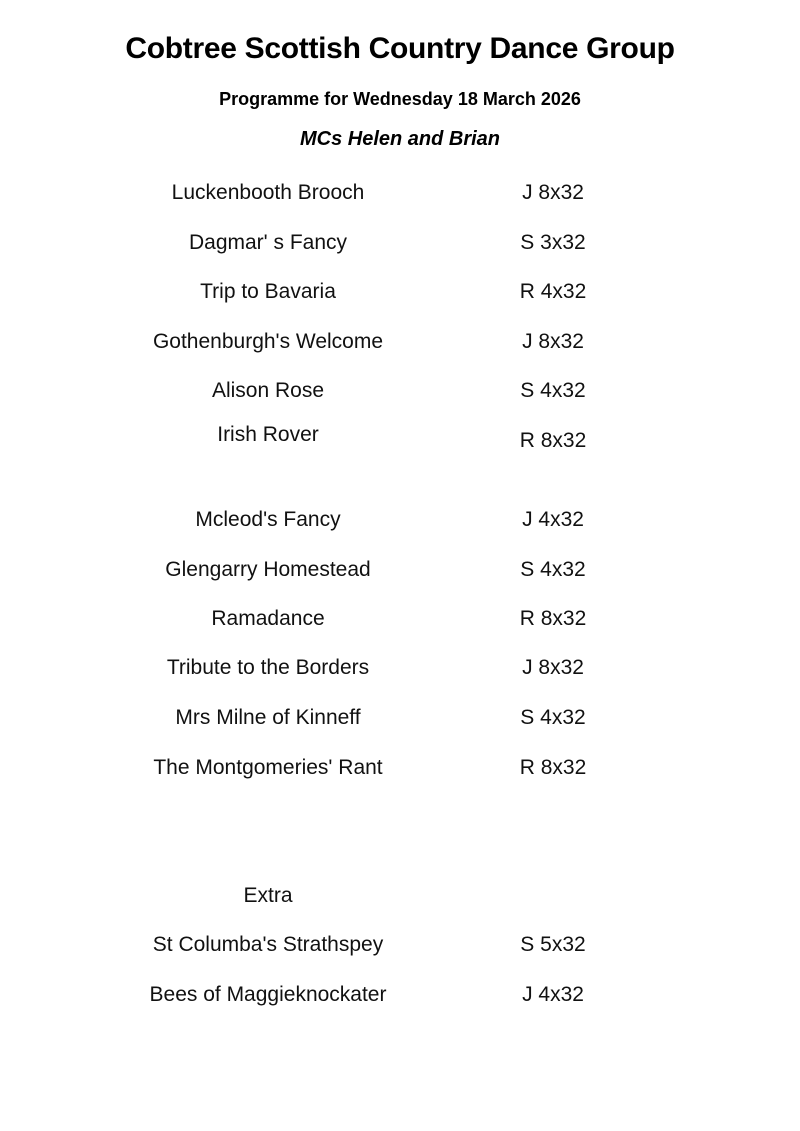 The height and width of the screenshot is (1131, 800). Describe the element at coordinates (268, 717) in the screenshot. I see `dance-name: Mrs Milne of Kinneff` at that location.